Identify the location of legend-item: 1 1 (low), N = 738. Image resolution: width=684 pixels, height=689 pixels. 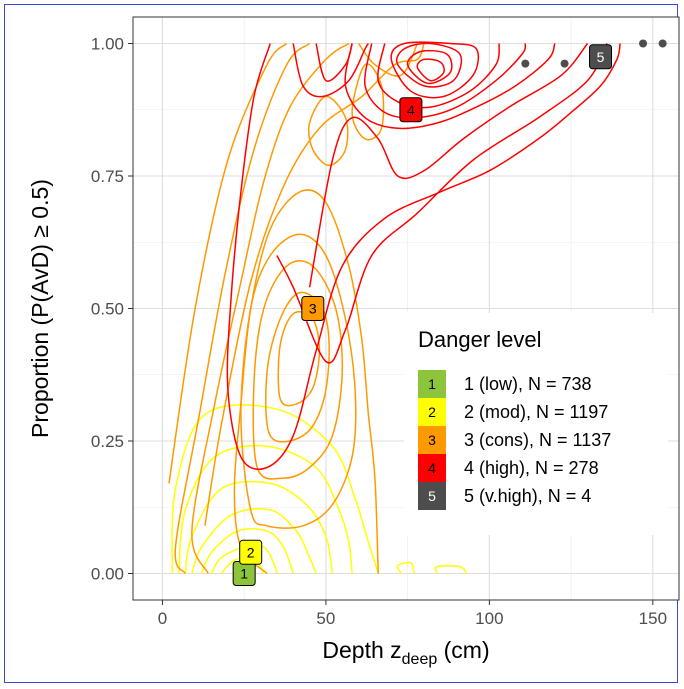
(505, 384).